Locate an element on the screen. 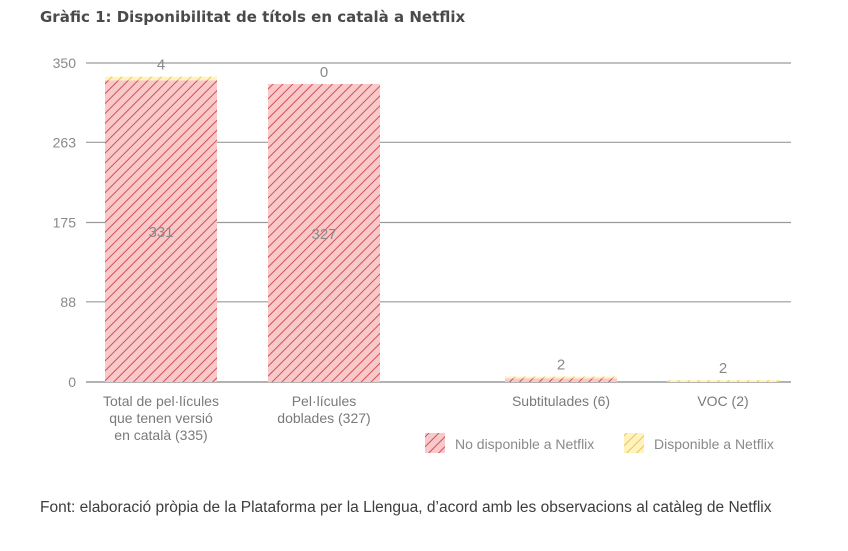  data-label-inside: 327 is located at coordinates (323, 234).